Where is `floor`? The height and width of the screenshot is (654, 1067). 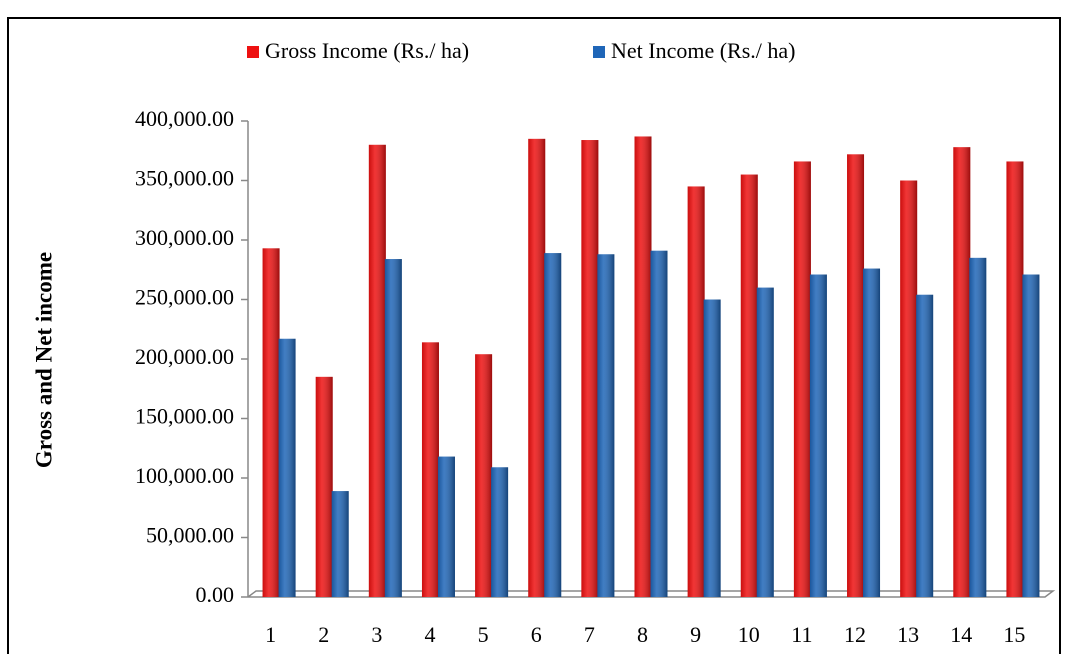 floor is located at coordinates (651, 594).